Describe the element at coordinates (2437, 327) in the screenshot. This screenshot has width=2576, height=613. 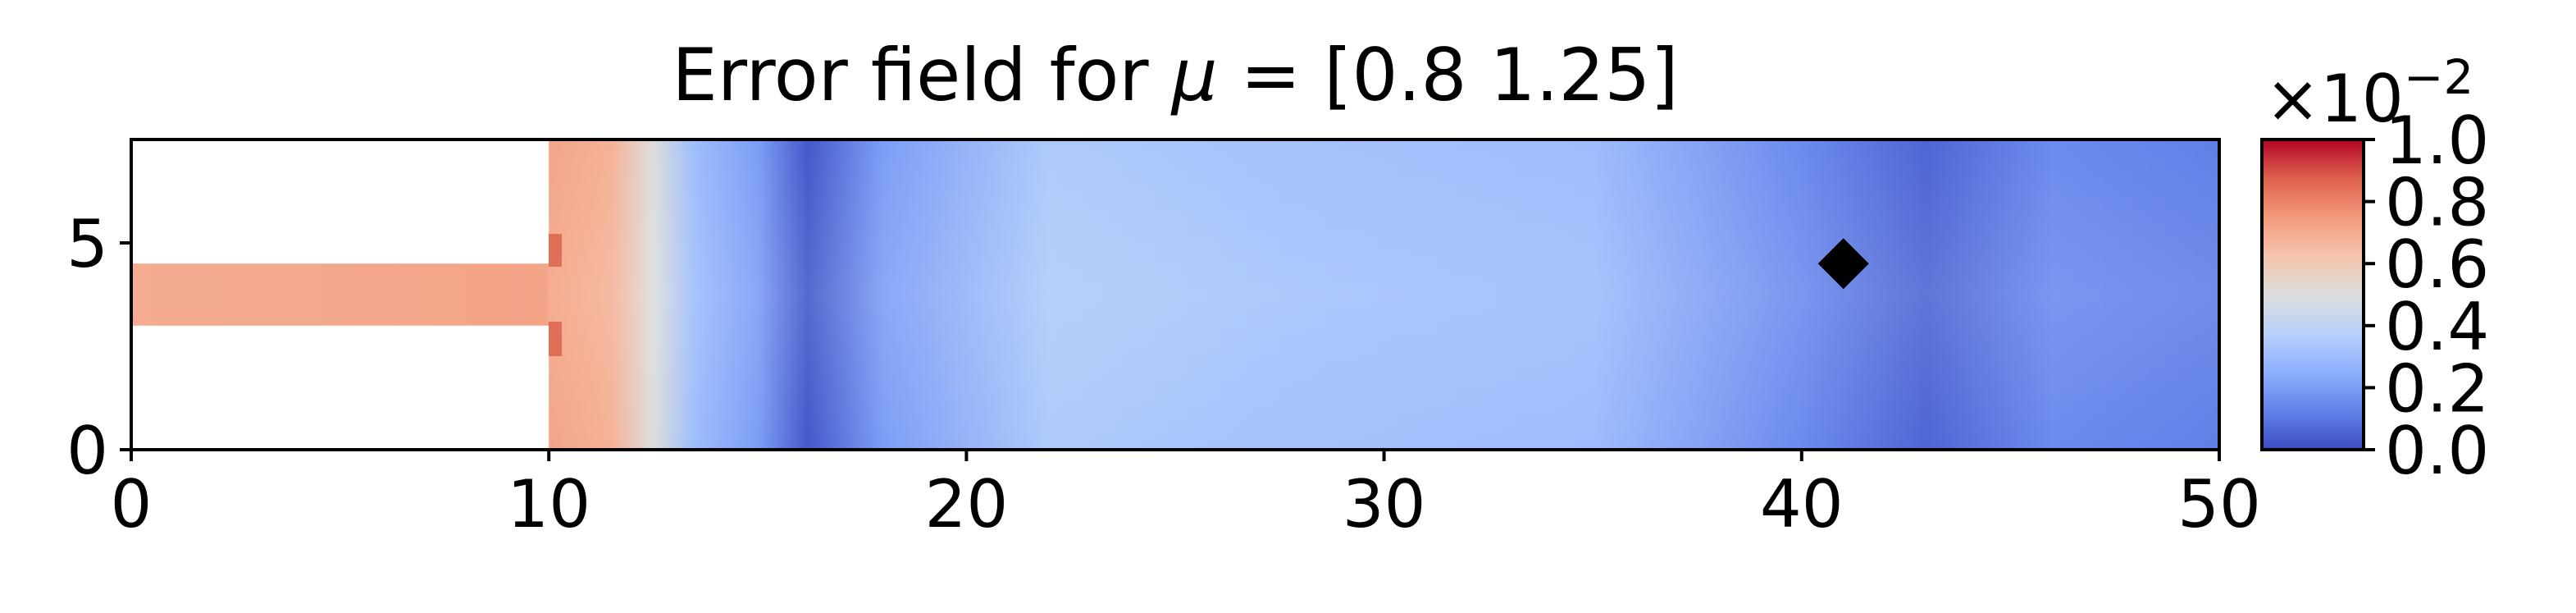
I see `colorbar-tick-label: 0.4` at that location.